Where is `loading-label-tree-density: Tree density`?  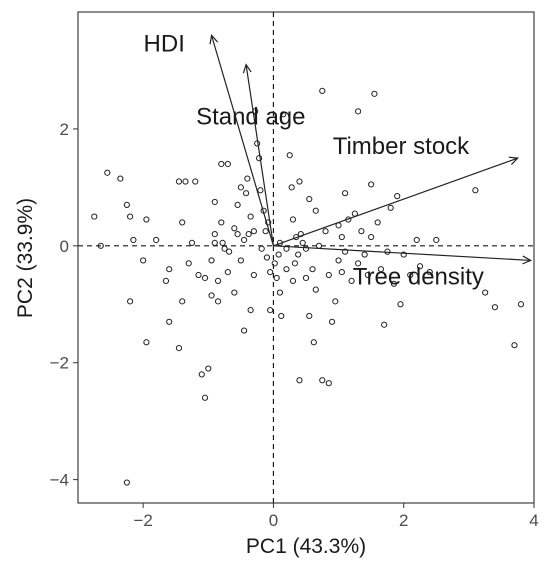 loading-label-tree-density: Tree density is located at coordinates (418, 276).